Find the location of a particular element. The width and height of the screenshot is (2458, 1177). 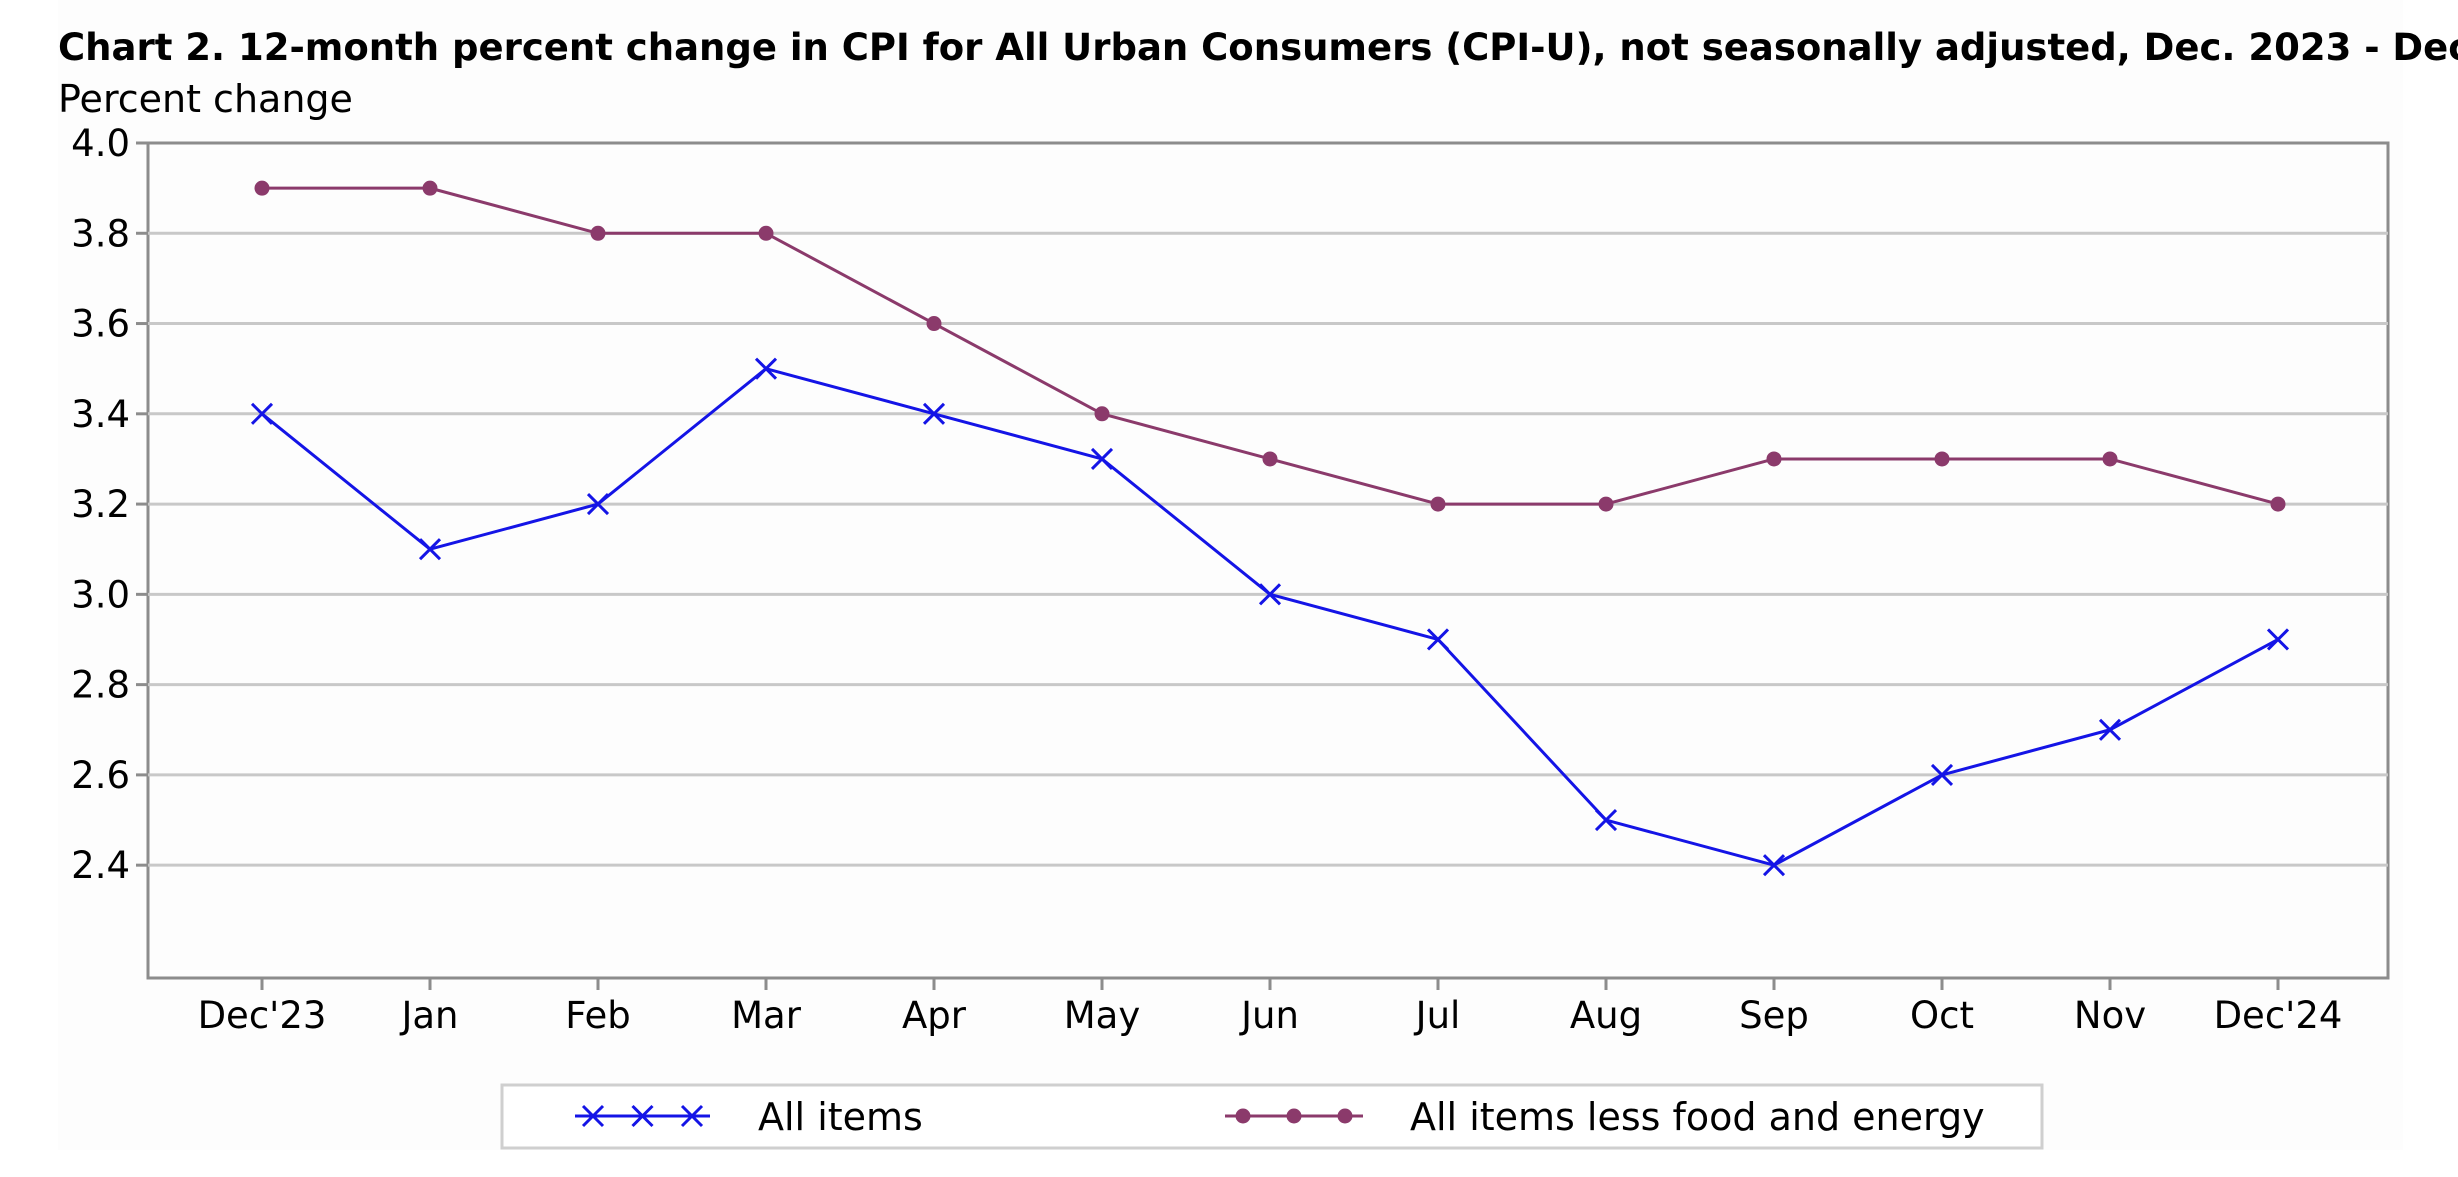

x-tick-label: Jan is located at coordinates (428, 1015).